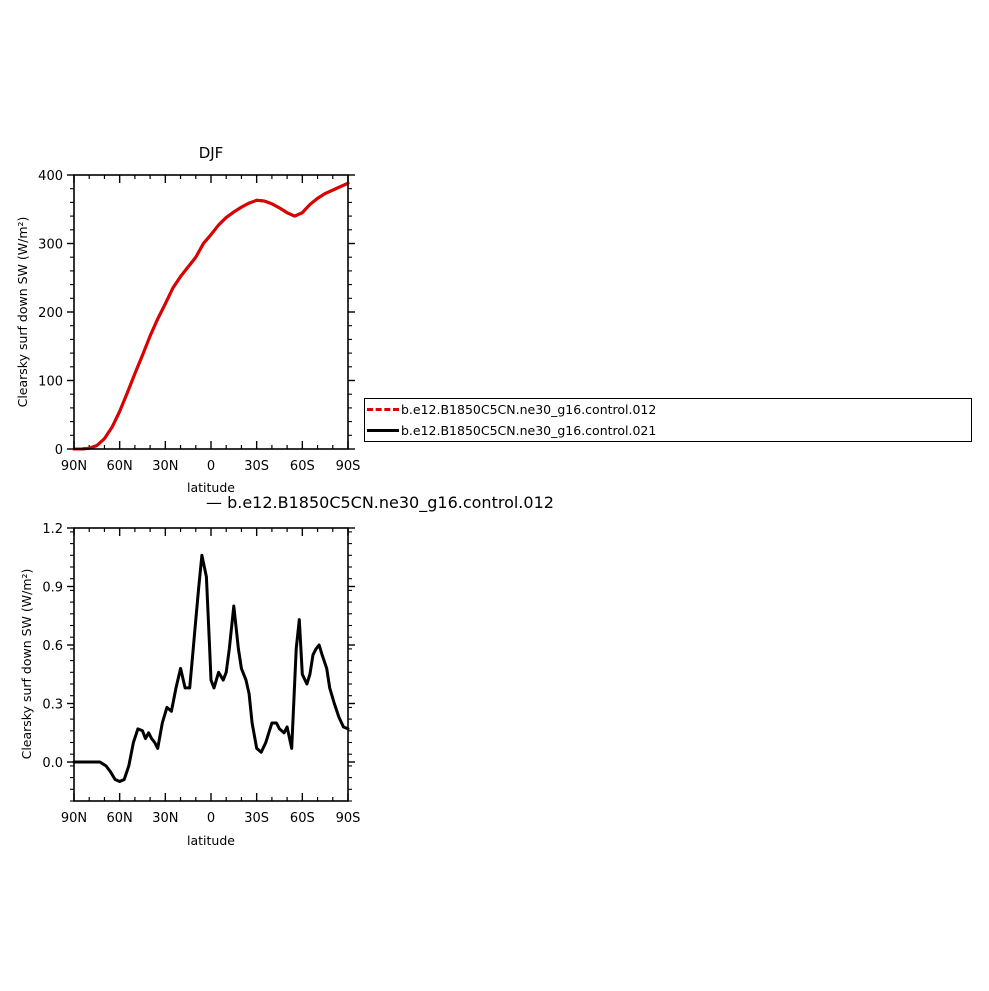  I want to click on legend-label: b.e12.B1850C5CN.ne30_g16.control.021, so click(529, 430).